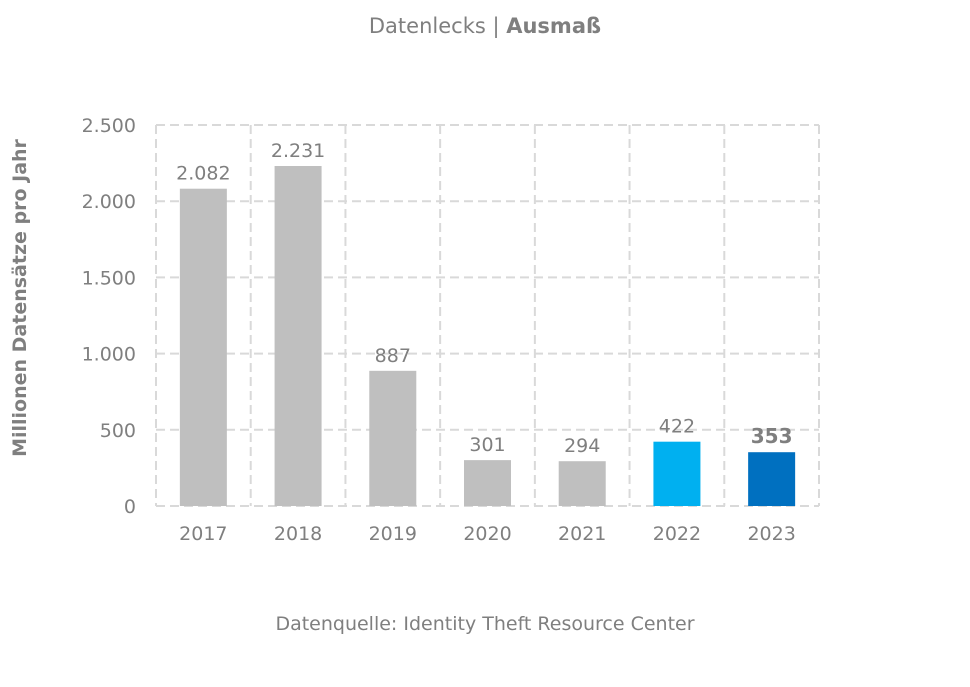  Describe the element at coordinates (487, 445) in the screenshot. I see `data-label-2020: 301` at that location.